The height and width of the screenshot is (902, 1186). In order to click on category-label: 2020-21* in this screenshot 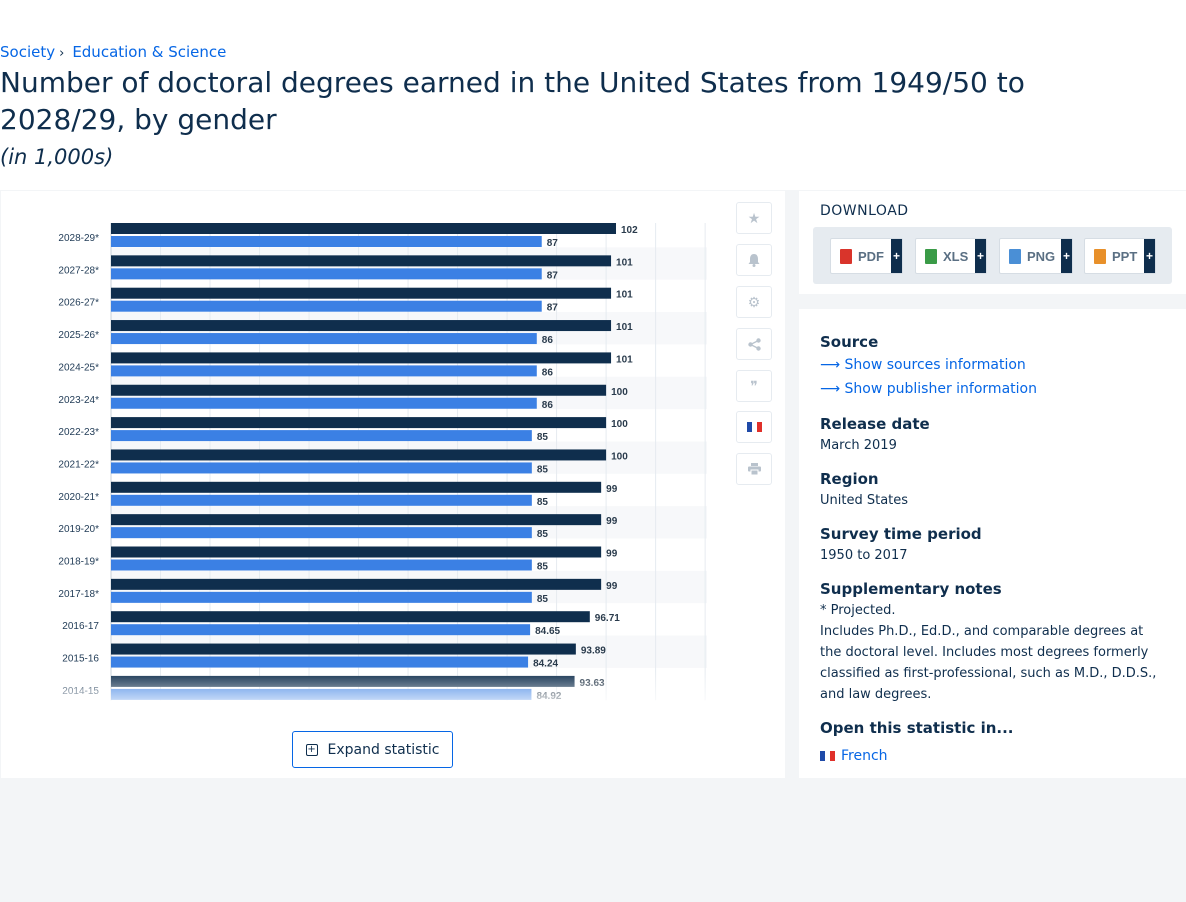, I will do `click(78, 497)`.